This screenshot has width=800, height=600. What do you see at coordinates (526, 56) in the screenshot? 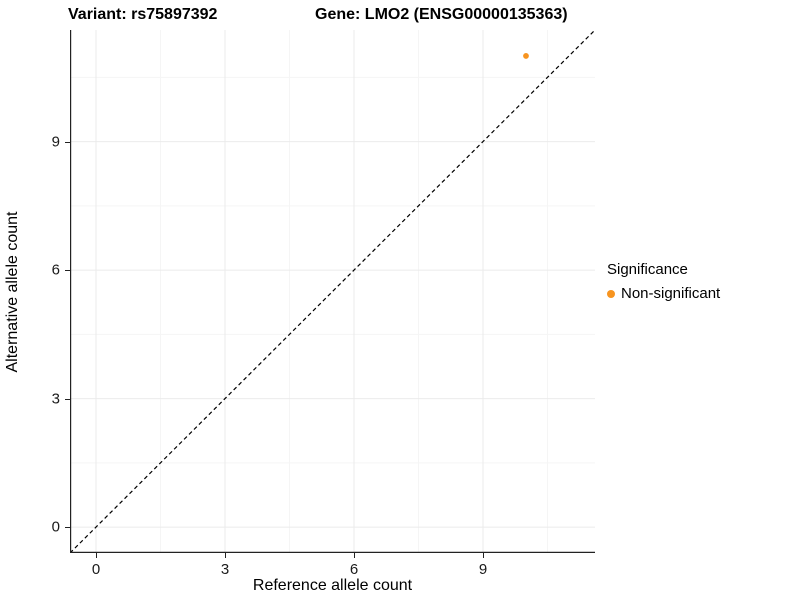
I see `data-point` at bounding box center [526, 56].